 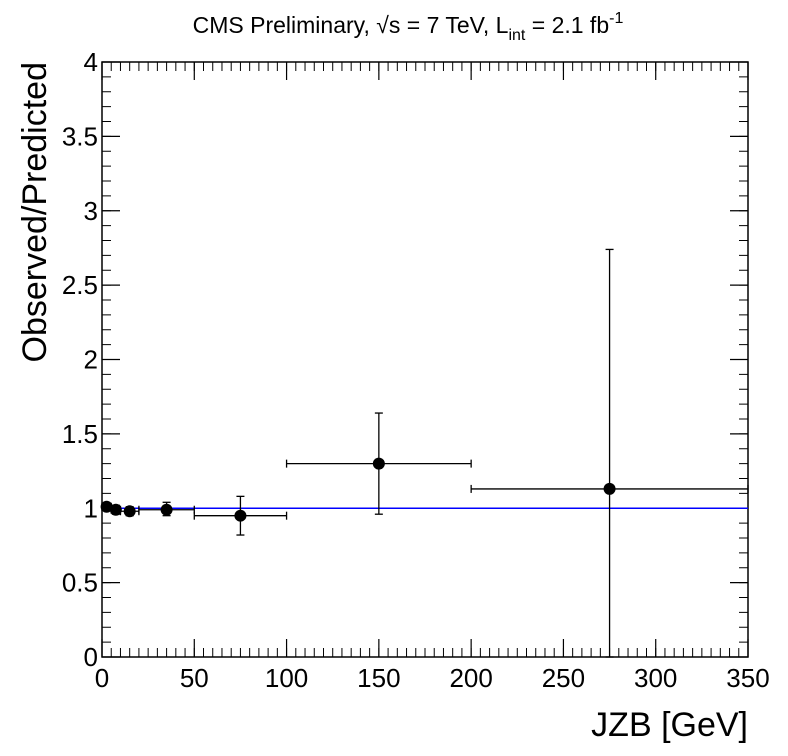 What do you see at coordinates (449, 25) in the screenshot?
I see `title-energy: s = 7 TeV, L` at bounding box center [449, 25].